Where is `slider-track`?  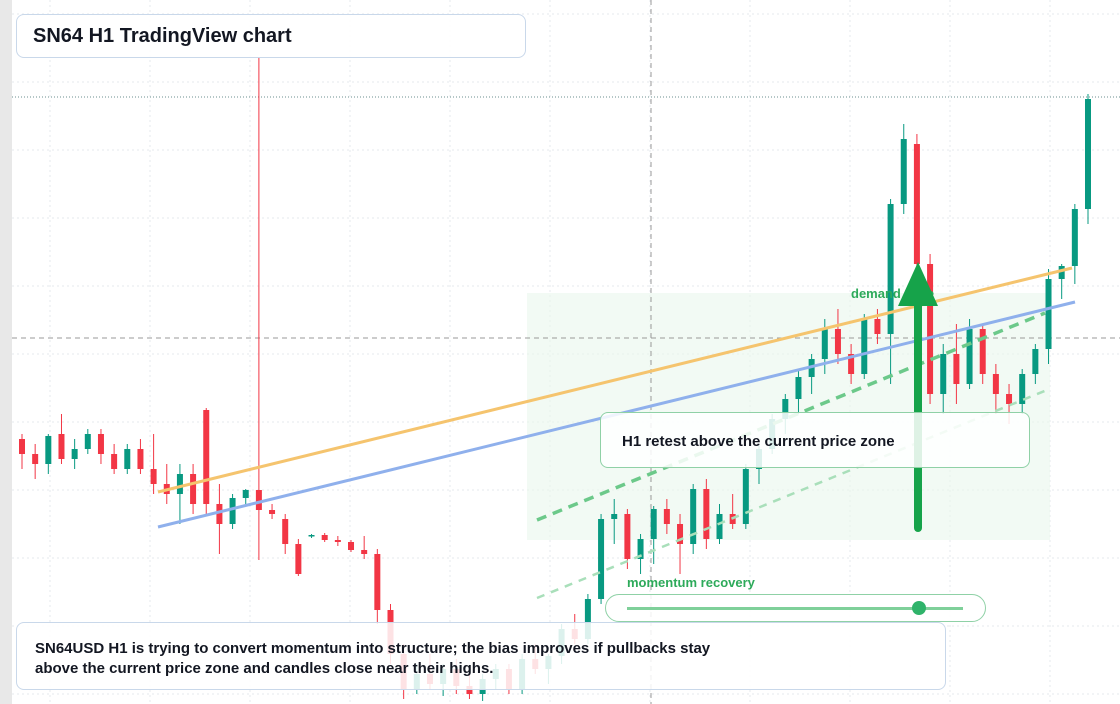 slider-track is located at coordinates (795, 608).